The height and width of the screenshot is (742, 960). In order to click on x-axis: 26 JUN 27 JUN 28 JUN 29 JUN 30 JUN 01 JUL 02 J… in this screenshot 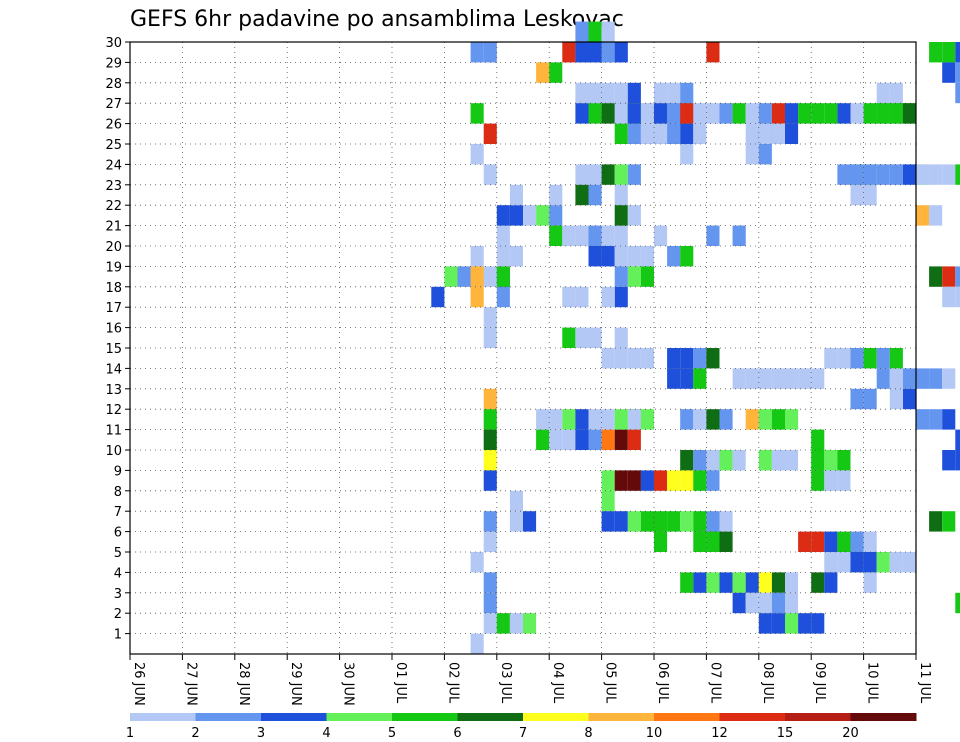, I will do `click(530, 680)`.